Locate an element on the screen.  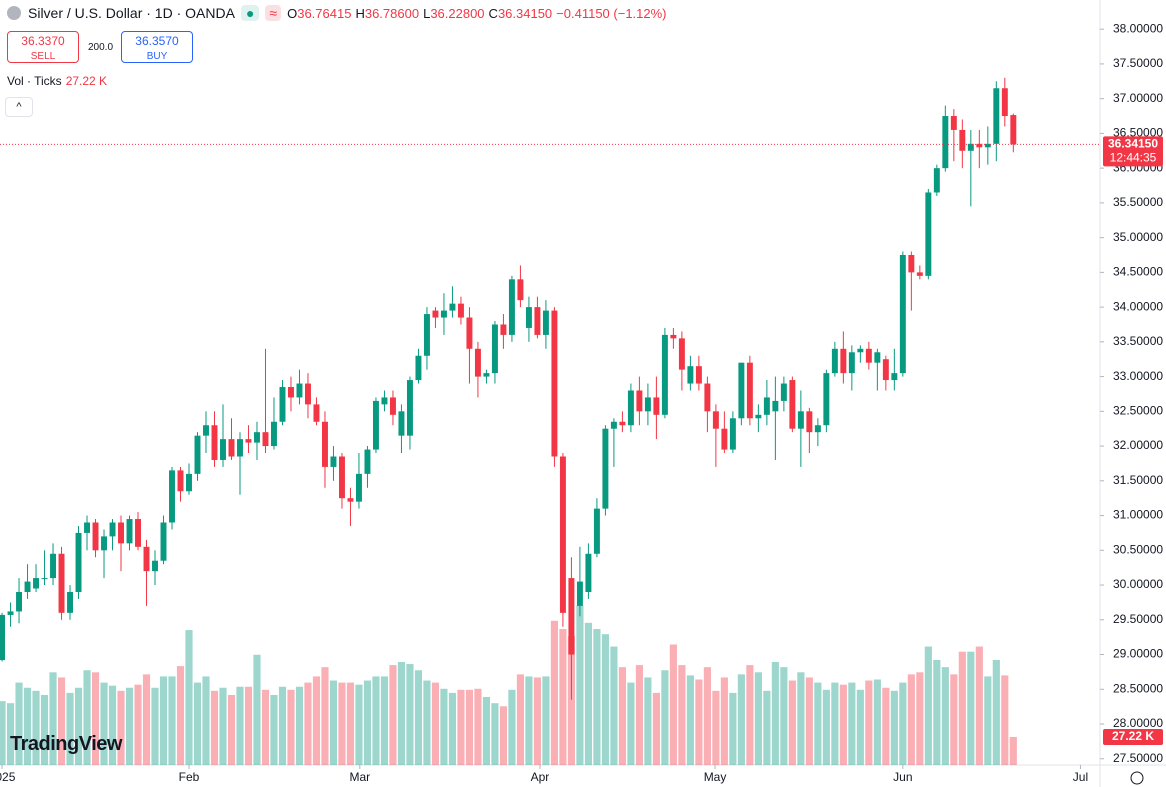
spread: 200.0 is located at coordinates (101, 47).